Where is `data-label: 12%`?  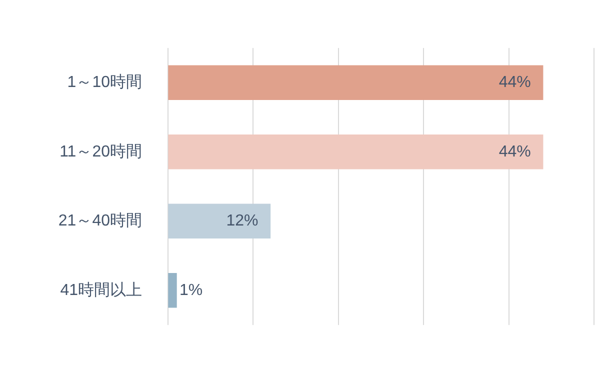 data-label: 12% is located at coordinates (242, 221).